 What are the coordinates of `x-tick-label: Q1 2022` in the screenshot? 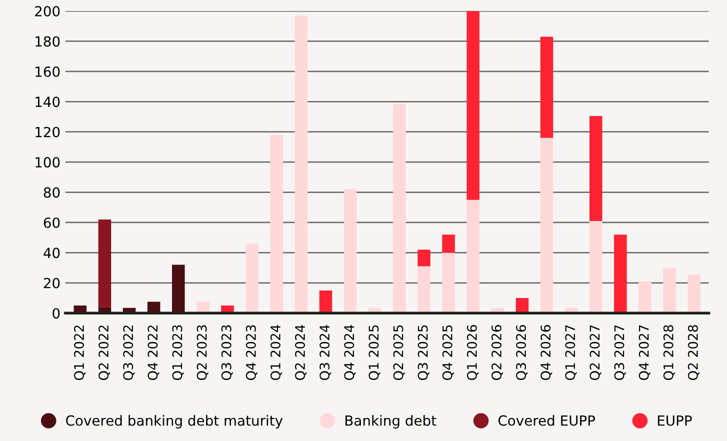 It's located at (80, 353).